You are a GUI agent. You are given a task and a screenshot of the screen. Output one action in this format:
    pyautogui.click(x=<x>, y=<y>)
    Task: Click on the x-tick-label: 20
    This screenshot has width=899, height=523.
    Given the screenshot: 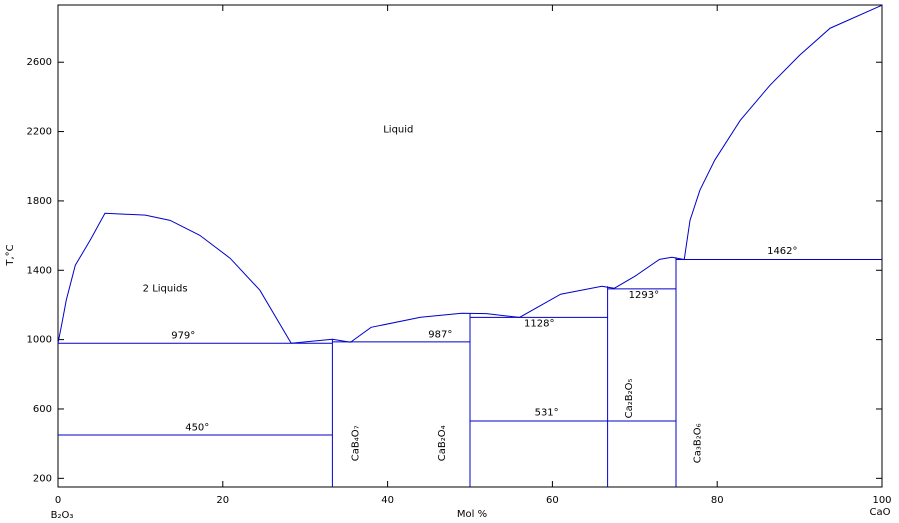 What is the action you would take?
    pyautogui.click(x=222, y=500)
    